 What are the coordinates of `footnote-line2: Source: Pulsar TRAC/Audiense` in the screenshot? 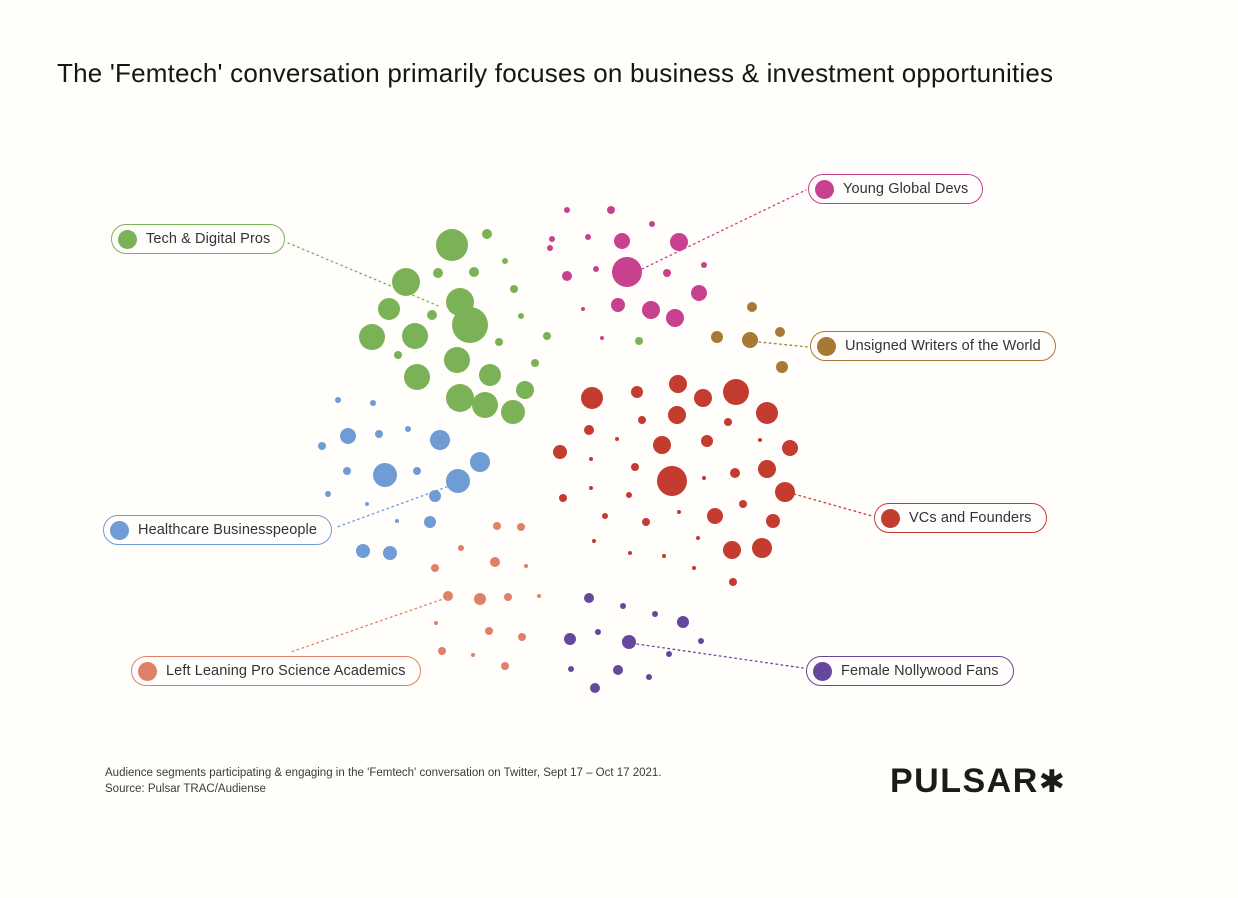 It's located at (185, 788).